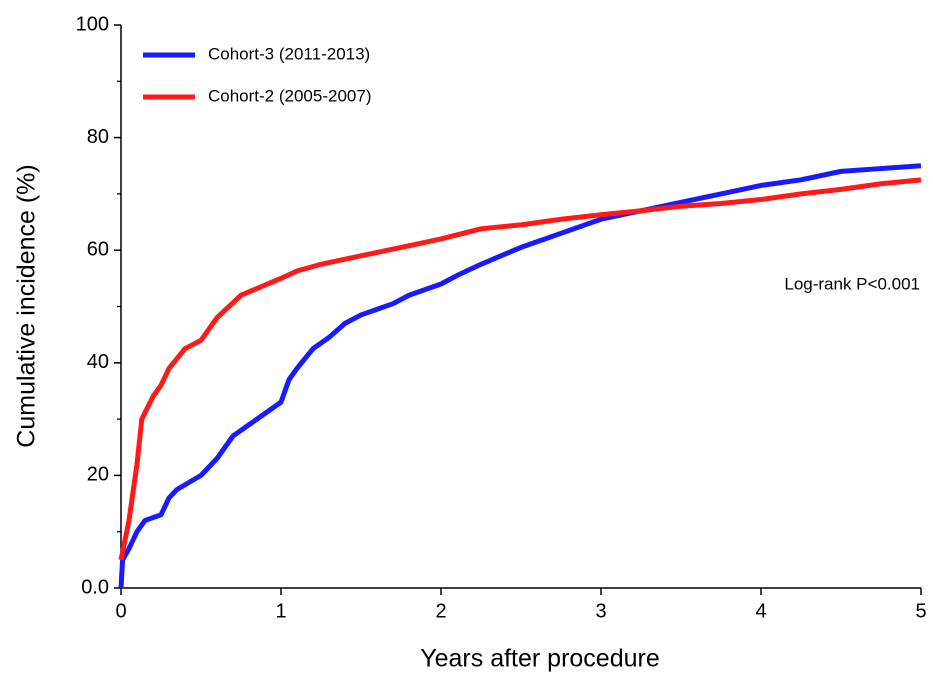 Image resolution: width=933 pixels, height=678 pixels. Describe the element at coordinates (920, 611) in the screenshot. I see `x-tick-label: 5` at that location.